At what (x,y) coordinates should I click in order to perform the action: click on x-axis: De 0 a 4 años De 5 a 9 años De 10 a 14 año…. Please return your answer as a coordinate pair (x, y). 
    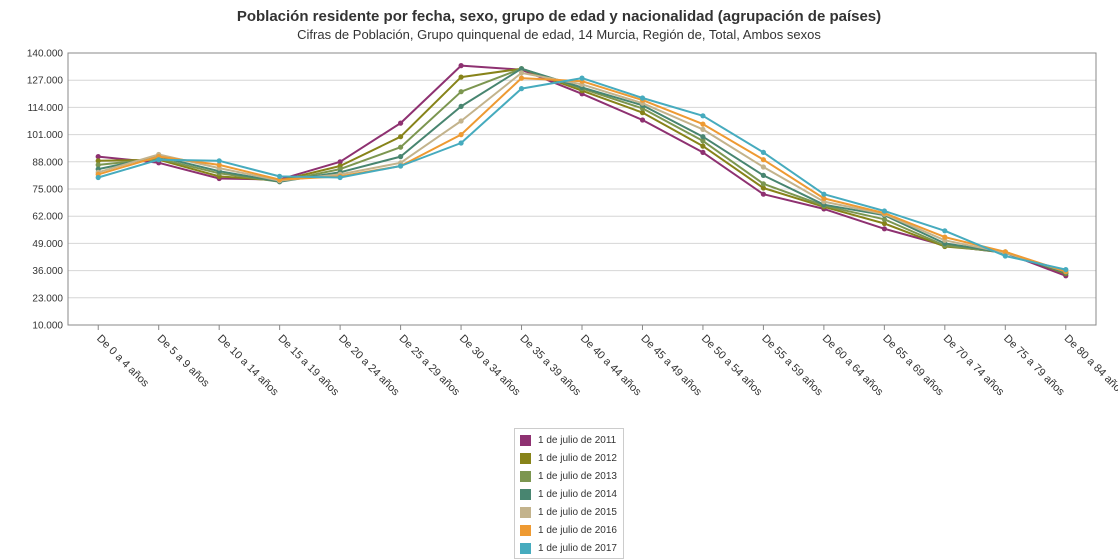
    Looking at the image, I should click on (606, 362).